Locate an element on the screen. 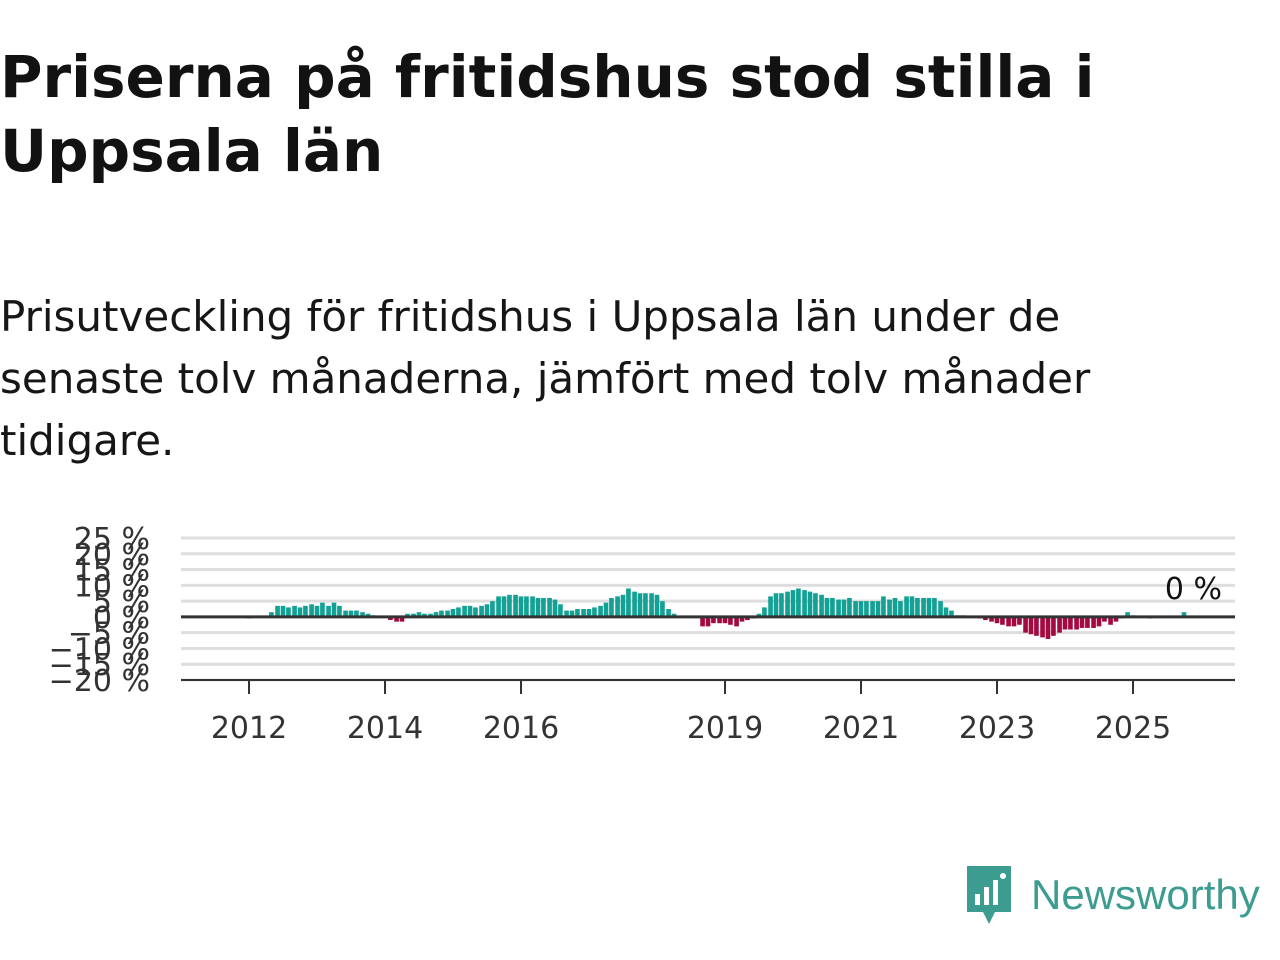  y-tick-label: 25 % is located at coordinates (112, 539).